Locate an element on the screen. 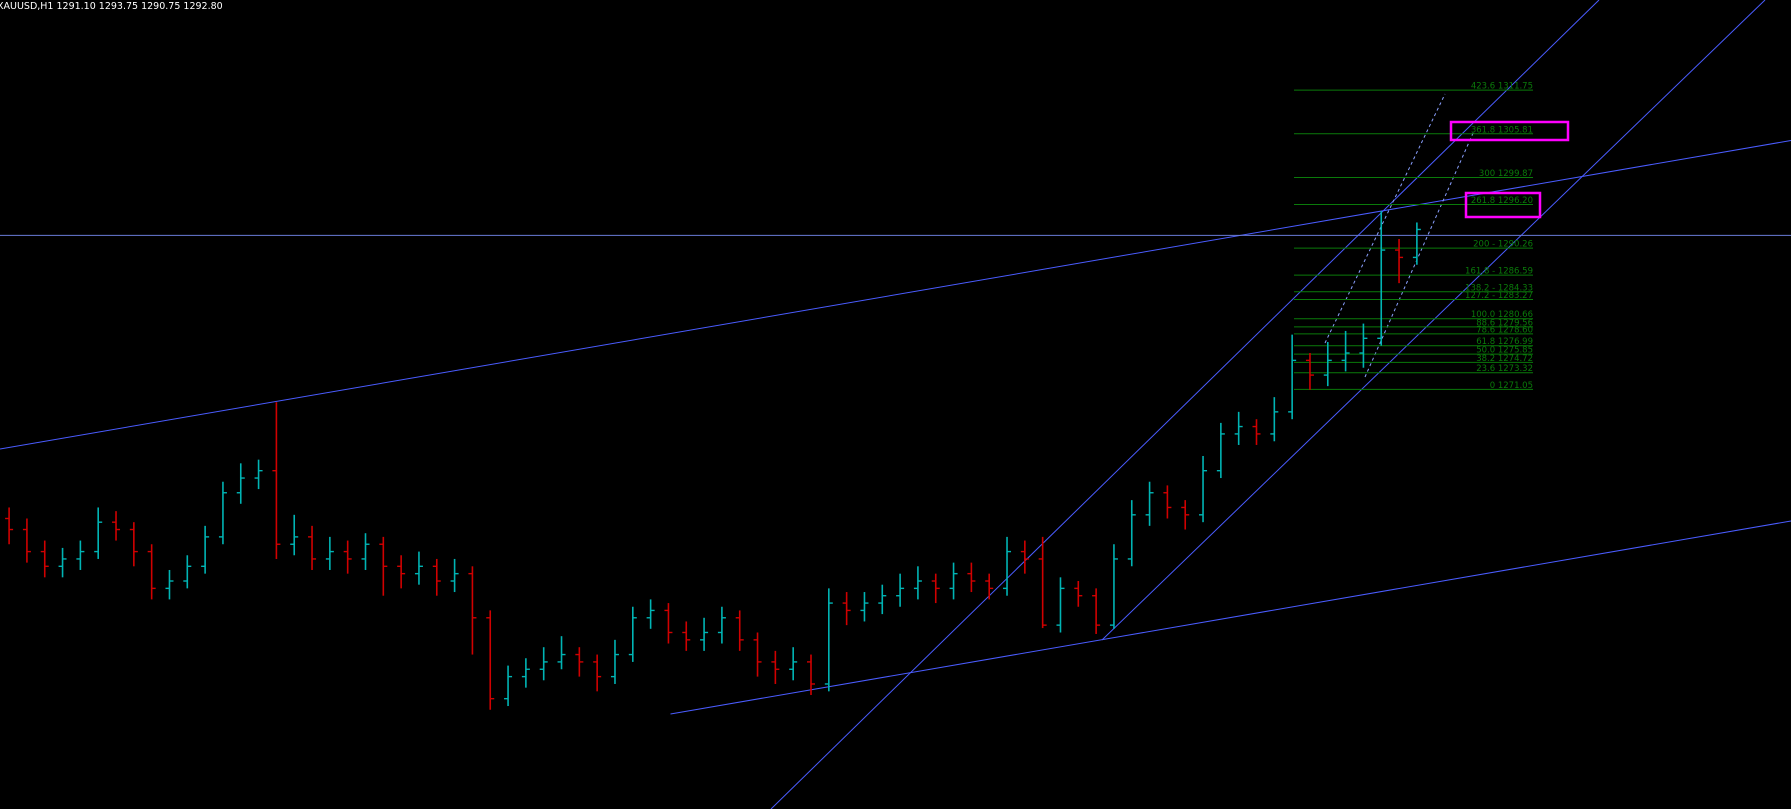  fib-label: 138.2 - 1284.33 is located at coordinates (1499, 288).